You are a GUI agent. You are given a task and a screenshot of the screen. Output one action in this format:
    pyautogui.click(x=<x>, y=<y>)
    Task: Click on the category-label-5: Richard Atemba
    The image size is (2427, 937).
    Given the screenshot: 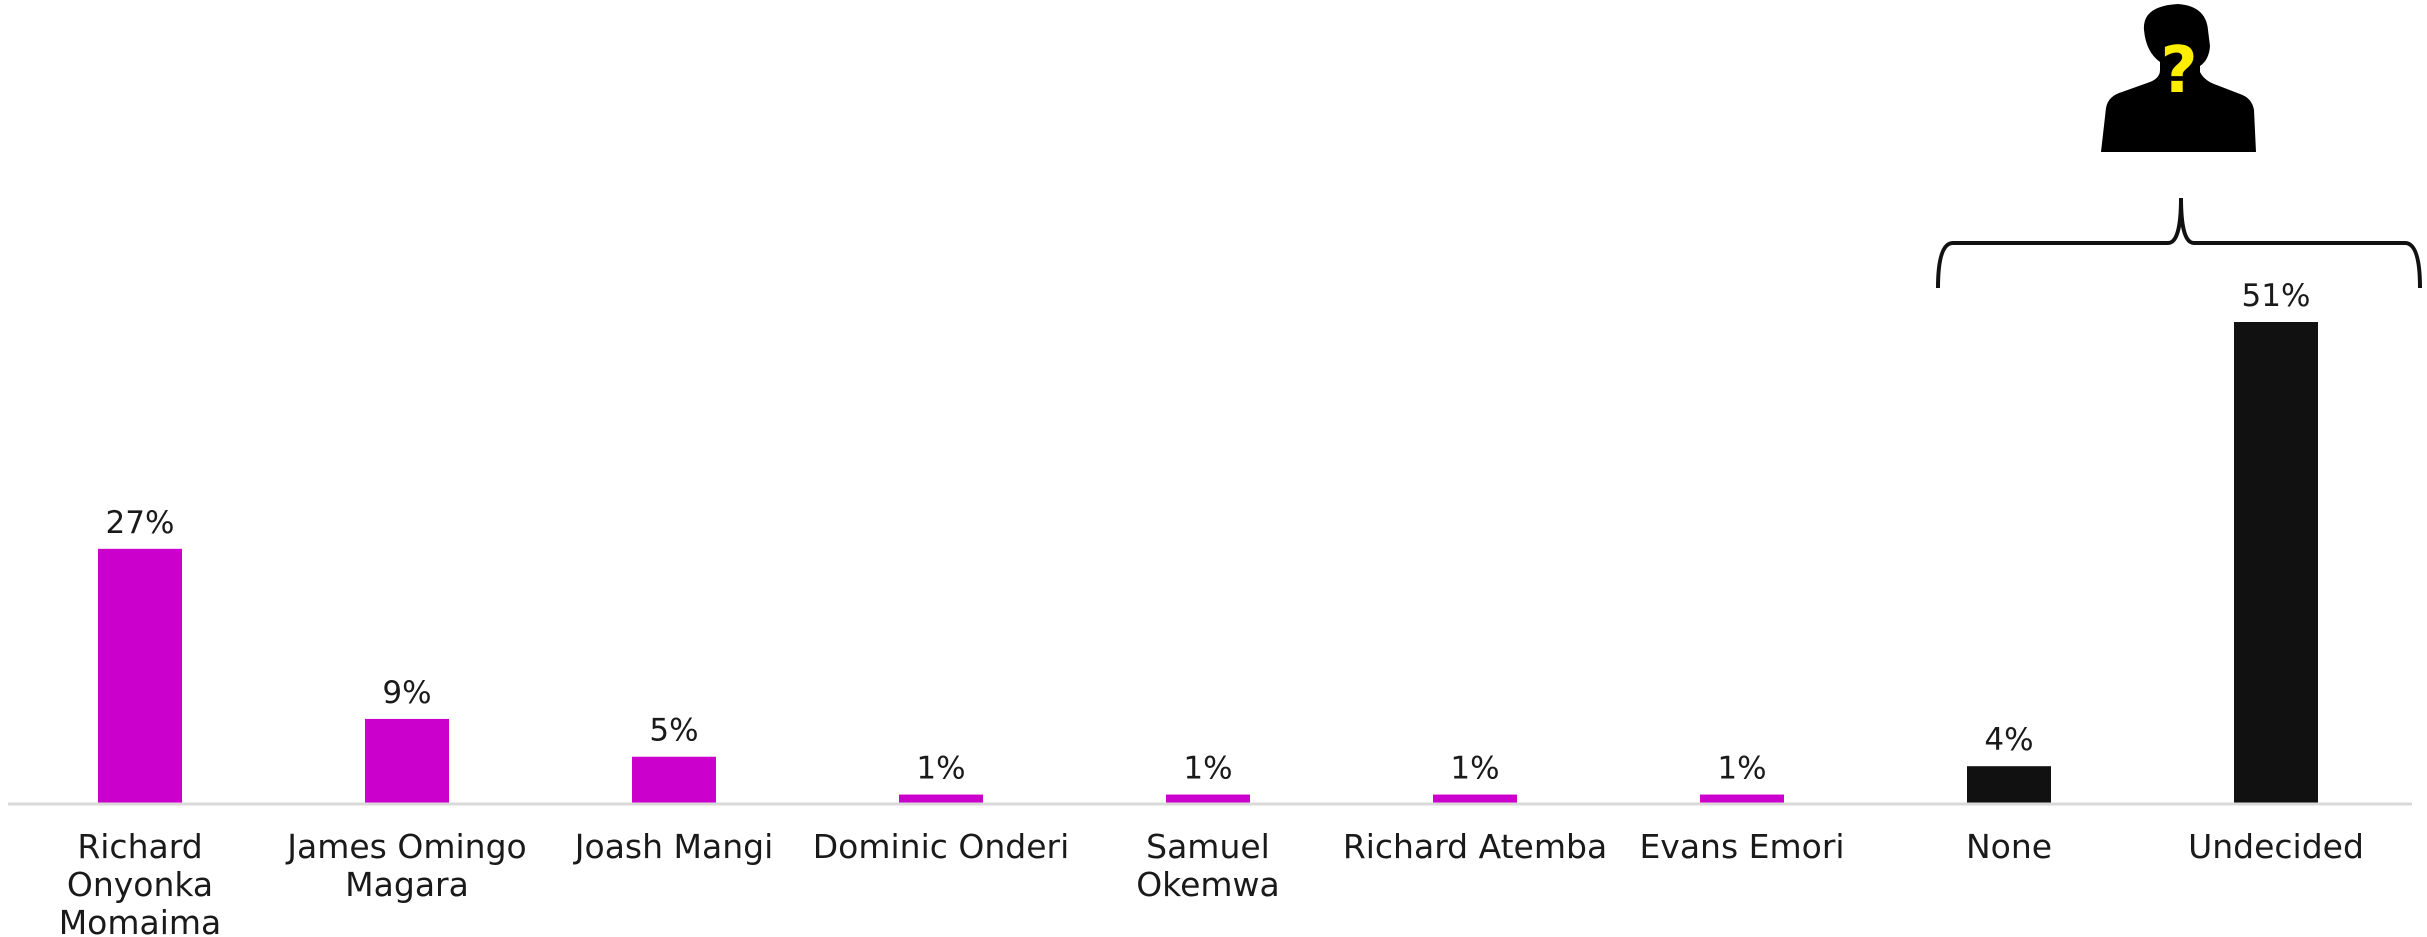 What is the action you would take?
    pyautogui.click(x=1475, y=846)
    